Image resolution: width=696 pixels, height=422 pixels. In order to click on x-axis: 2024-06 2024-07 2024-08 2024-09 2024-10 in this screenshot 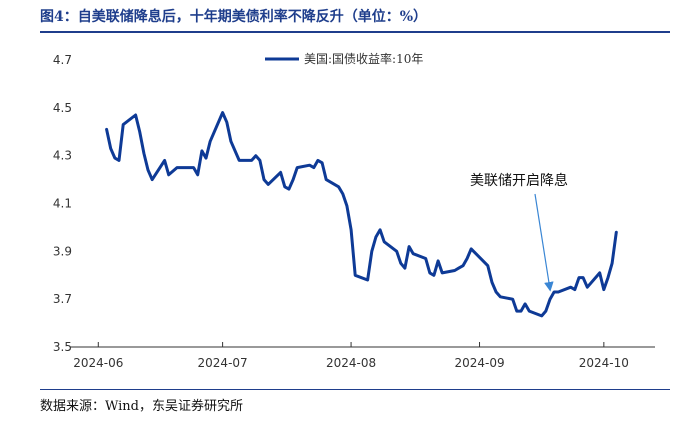, I will do `click(362, 356)`.